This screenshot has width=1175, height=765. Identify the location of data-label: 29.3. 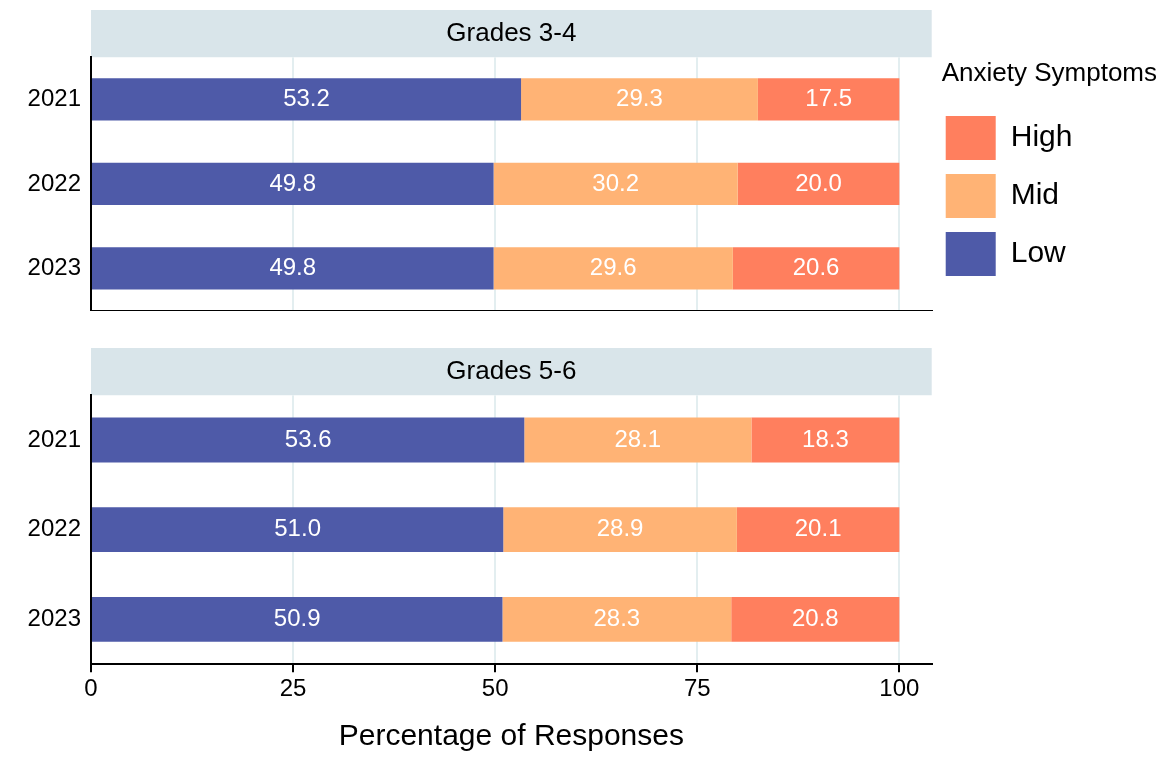
(639, 98).